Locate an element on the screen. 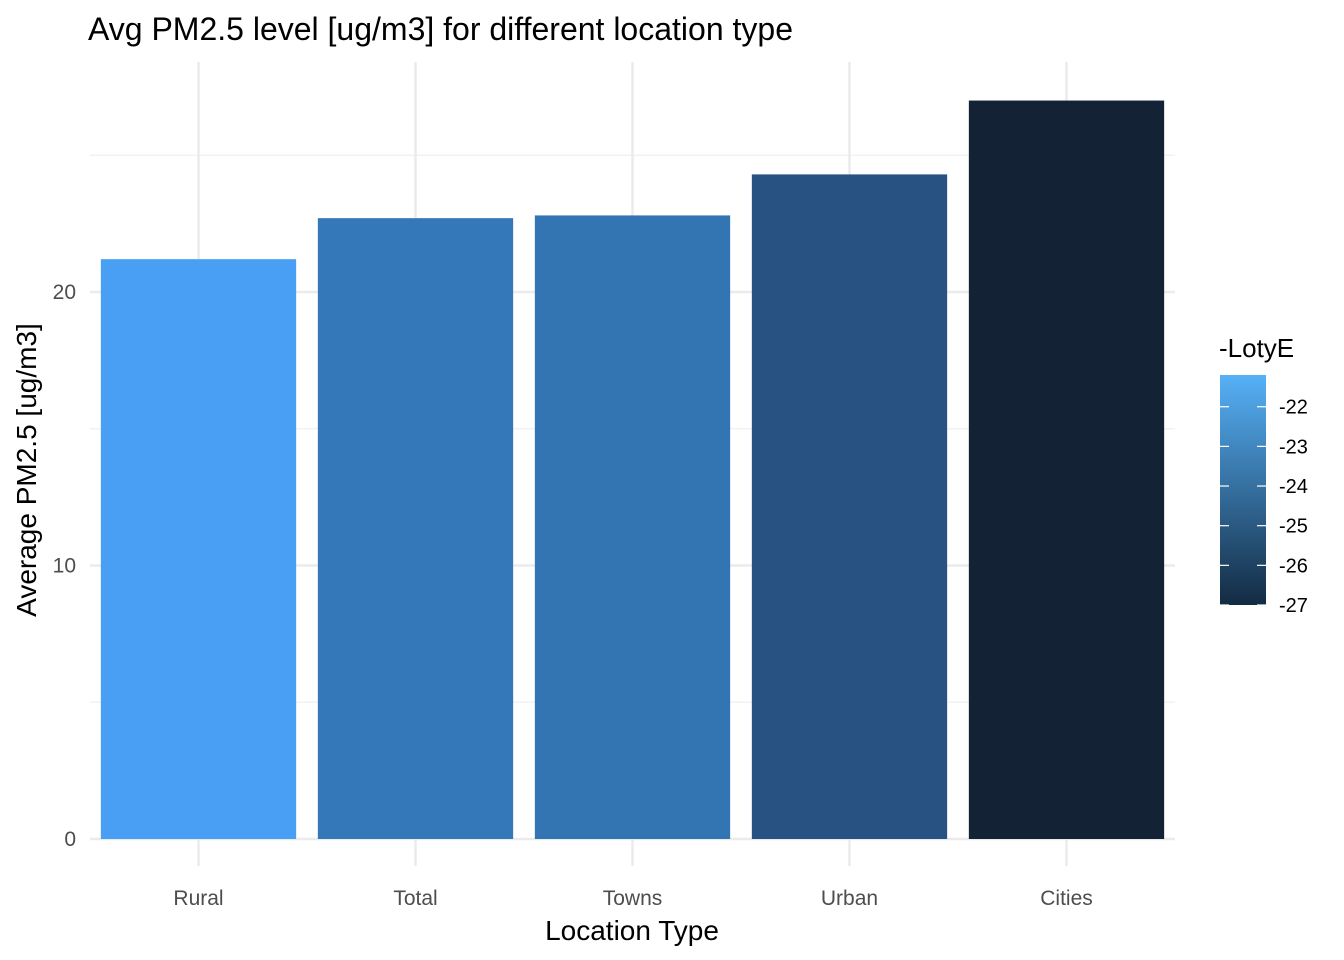 The image size is (1344, 960). y-axis-ticks: 0 10 20 is located at coordinates (64, 566).